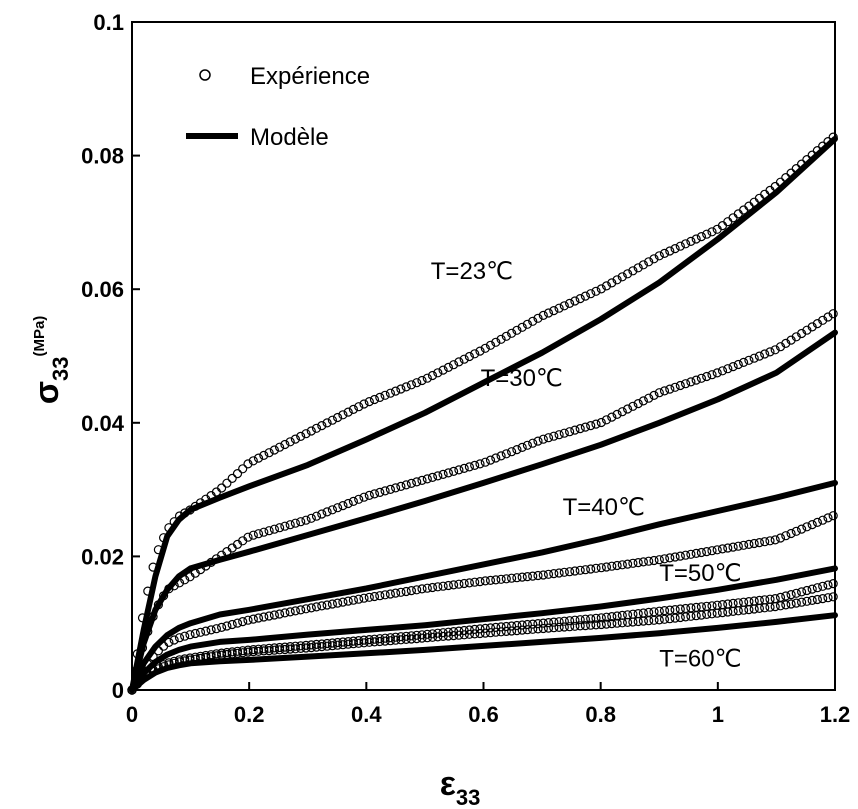  I want to click on legend-label-experience: Expérience, so click(310, 76).